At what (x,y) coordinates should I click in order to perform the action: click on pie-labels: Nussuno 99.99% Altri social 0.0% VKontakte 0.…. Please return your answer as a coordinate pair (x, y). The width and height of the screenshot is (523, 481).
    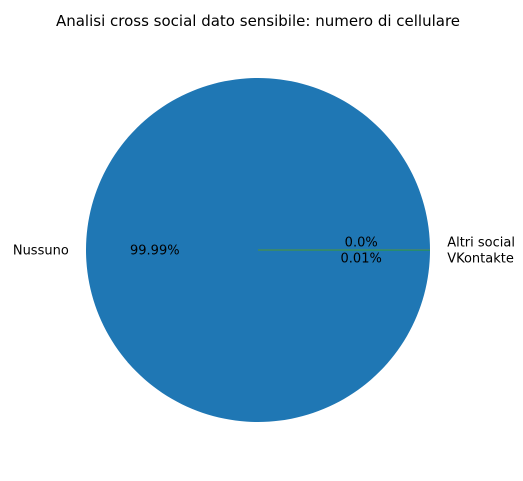
    Looking at the image, I should click on (264, 251).